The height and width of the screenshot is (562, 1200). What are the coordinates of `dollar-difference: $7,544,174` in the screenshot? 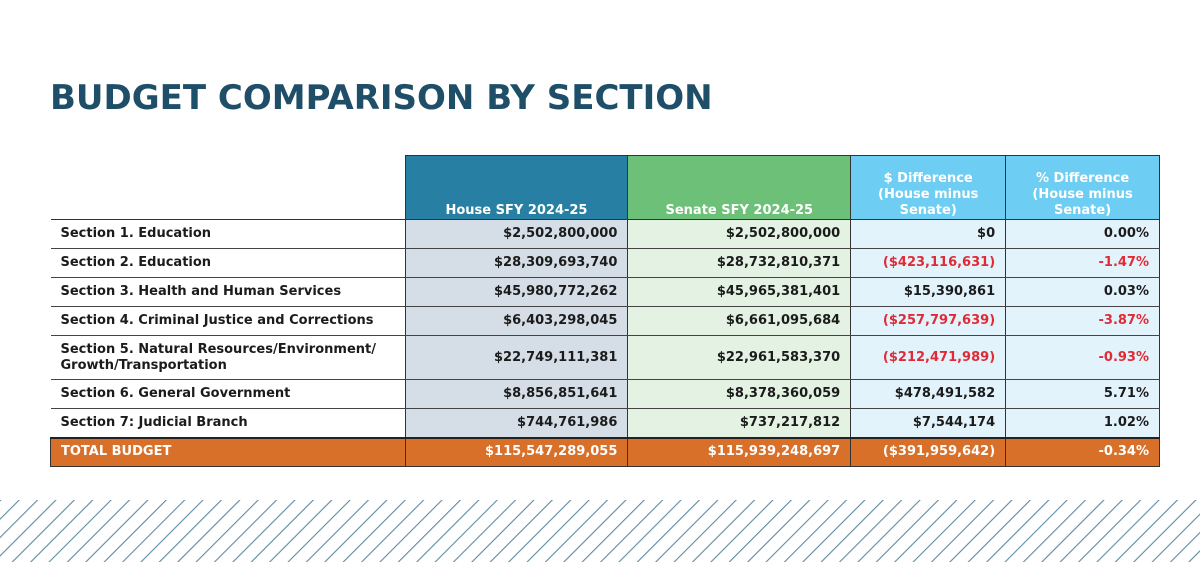 It's located at (928, 423).